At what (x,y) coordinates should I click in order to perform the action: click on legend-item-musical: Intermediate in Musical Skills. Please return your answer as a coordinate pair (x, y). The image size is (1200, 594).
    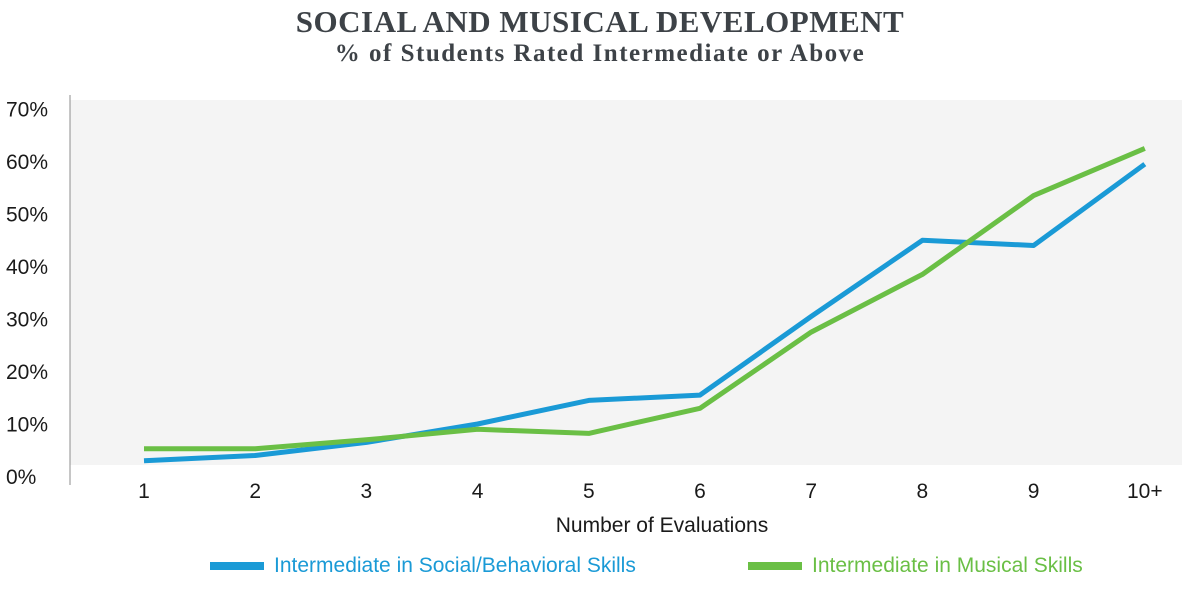
    Looking at the image, I should click on (915, 566).